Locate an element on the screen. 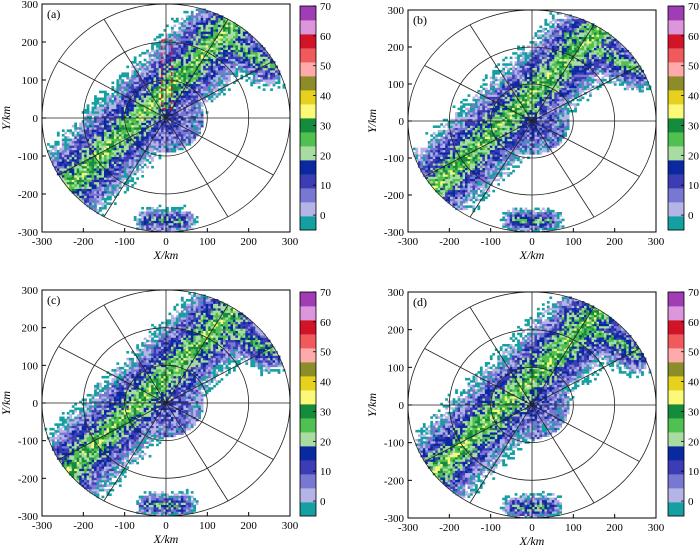  azimuth-spoke is located at coordinates (112, 146).